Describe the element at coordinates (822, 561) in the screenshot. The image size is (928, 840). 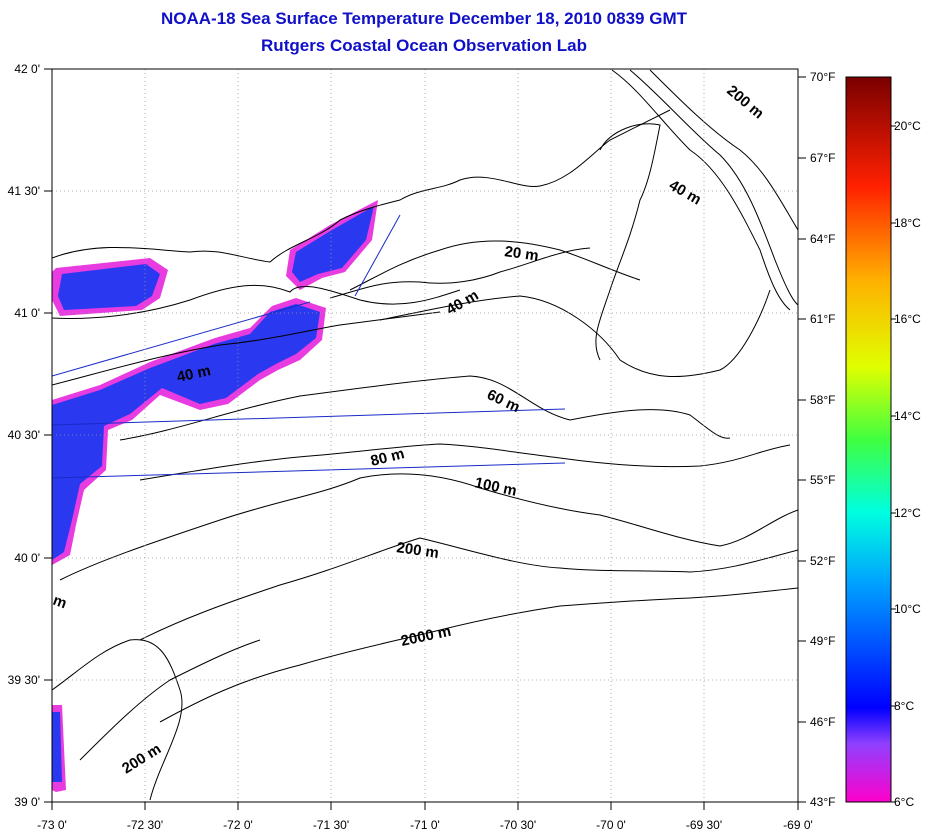
I see `colorbar-f-label: 52°F` at that location.